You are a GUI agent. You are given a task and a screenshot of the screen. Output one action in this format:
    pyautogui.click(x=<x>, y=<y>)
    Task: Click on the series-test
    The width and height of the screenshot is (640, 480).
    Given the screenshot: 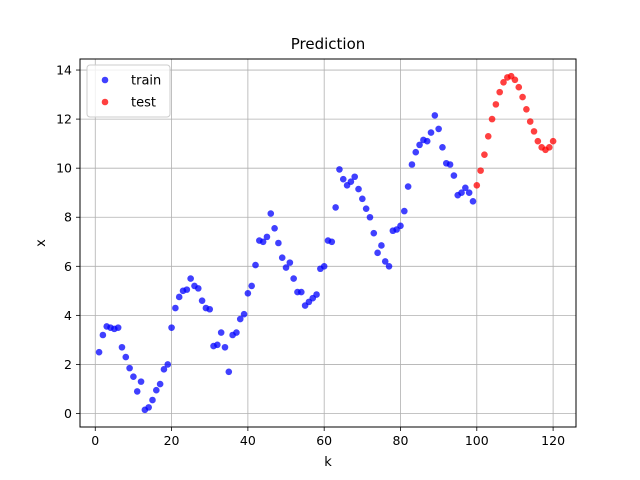 What is the action you would take?
    pyautogui.click(x=515, y=130)
    